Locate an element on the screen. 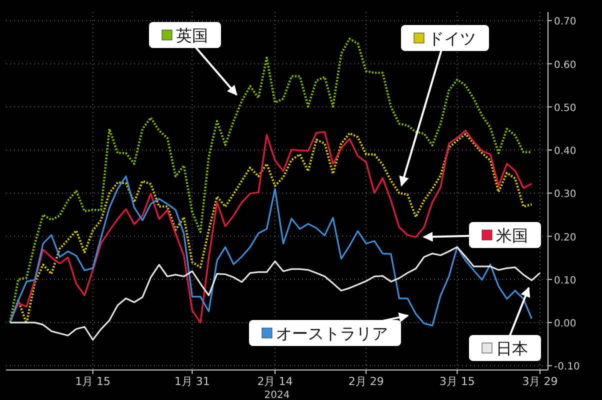  legend-label: ドイツ is located at coordinates (452, 38).